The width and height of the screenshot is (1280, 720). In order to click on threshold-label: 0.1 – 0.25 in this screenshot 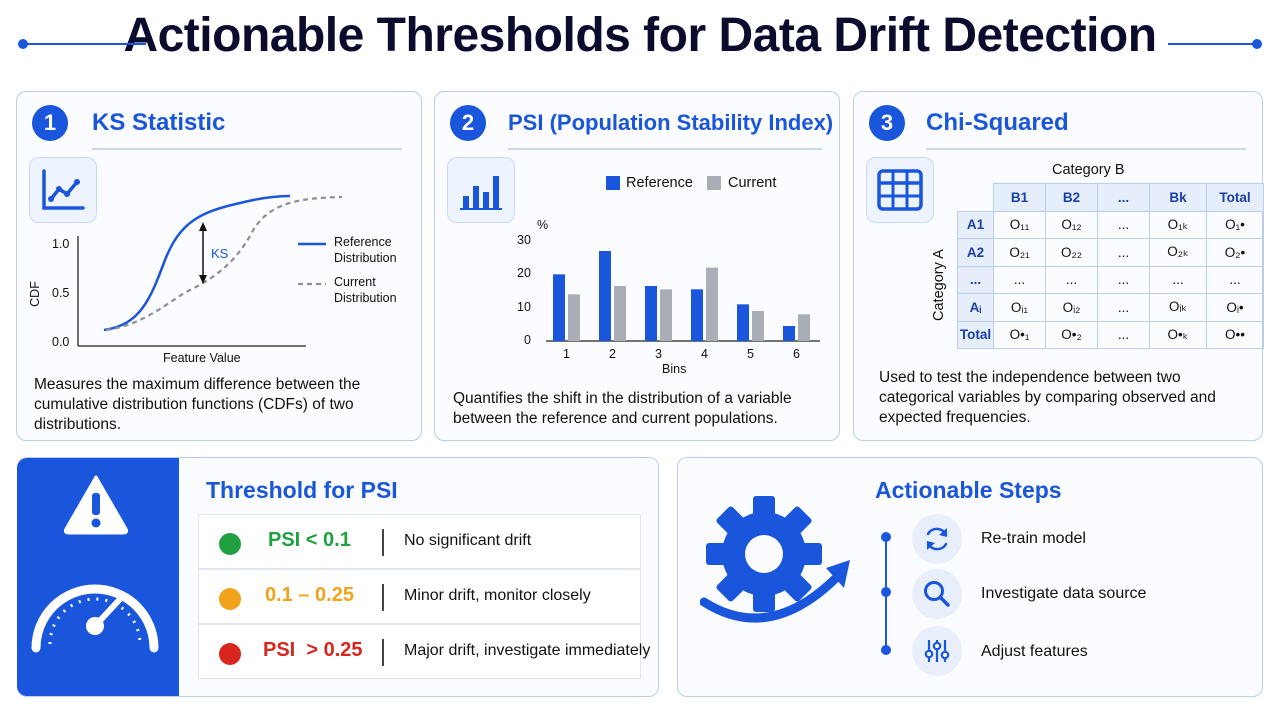, I will do `click(309, 595)`.